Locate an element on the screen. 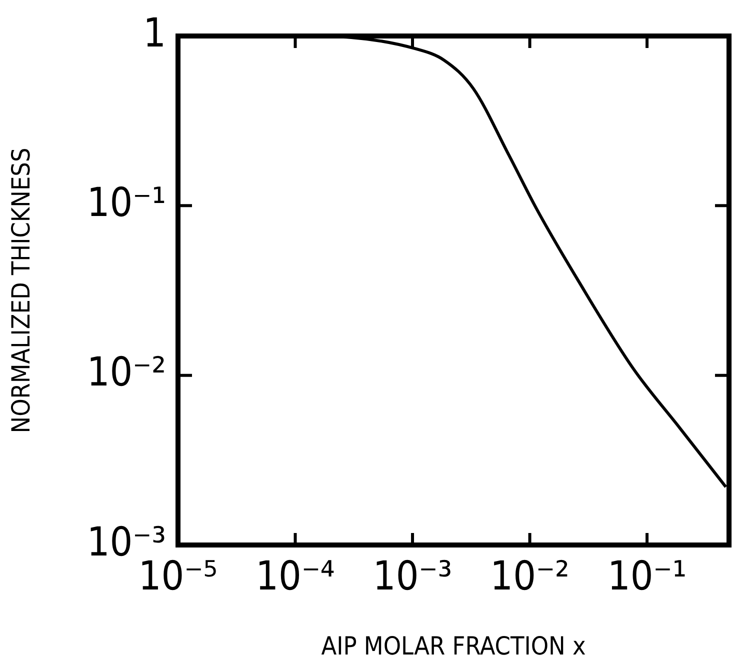 This screenshot has height=667, width=732. x-tick-label: 10⁻³ is located at coordinates (412, 576).